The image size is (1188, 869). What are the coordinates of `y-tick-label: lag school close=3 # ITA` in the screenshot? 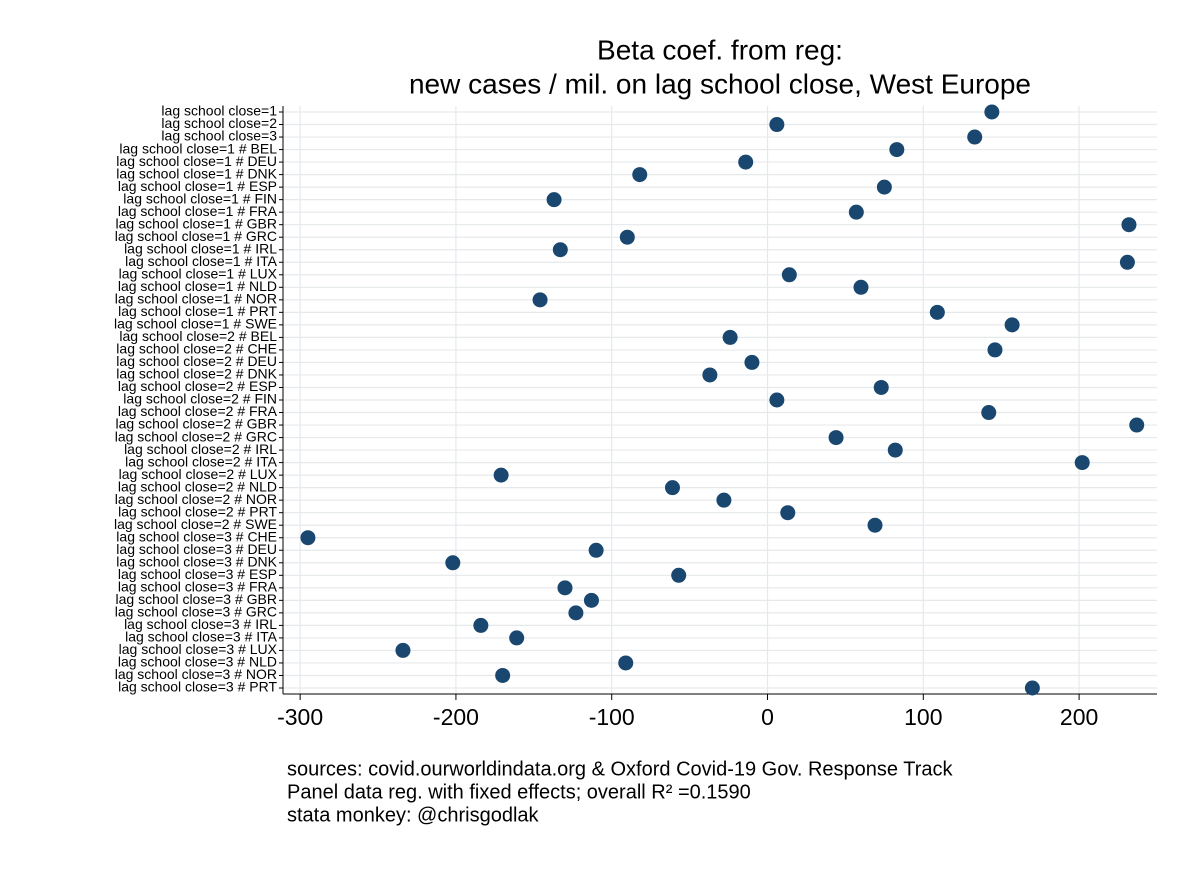 It's located at (201, 637).